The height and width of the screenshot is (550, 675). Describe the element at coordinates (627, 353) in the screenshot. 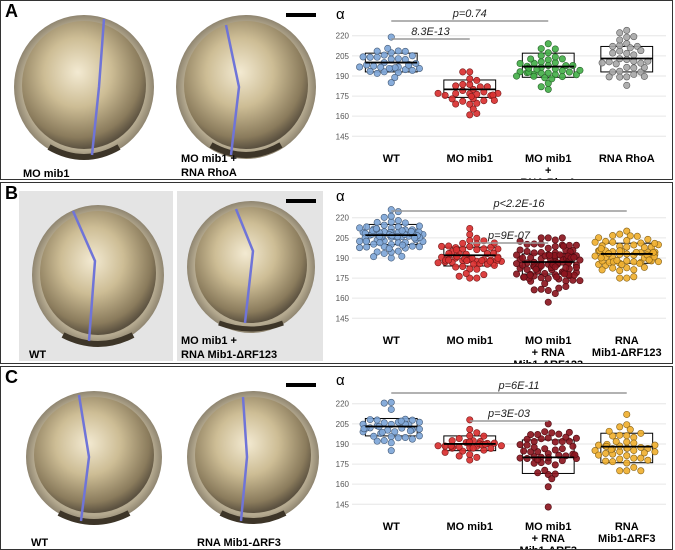

I see `x-category-label: Mib1-ΔRF123` at that location.